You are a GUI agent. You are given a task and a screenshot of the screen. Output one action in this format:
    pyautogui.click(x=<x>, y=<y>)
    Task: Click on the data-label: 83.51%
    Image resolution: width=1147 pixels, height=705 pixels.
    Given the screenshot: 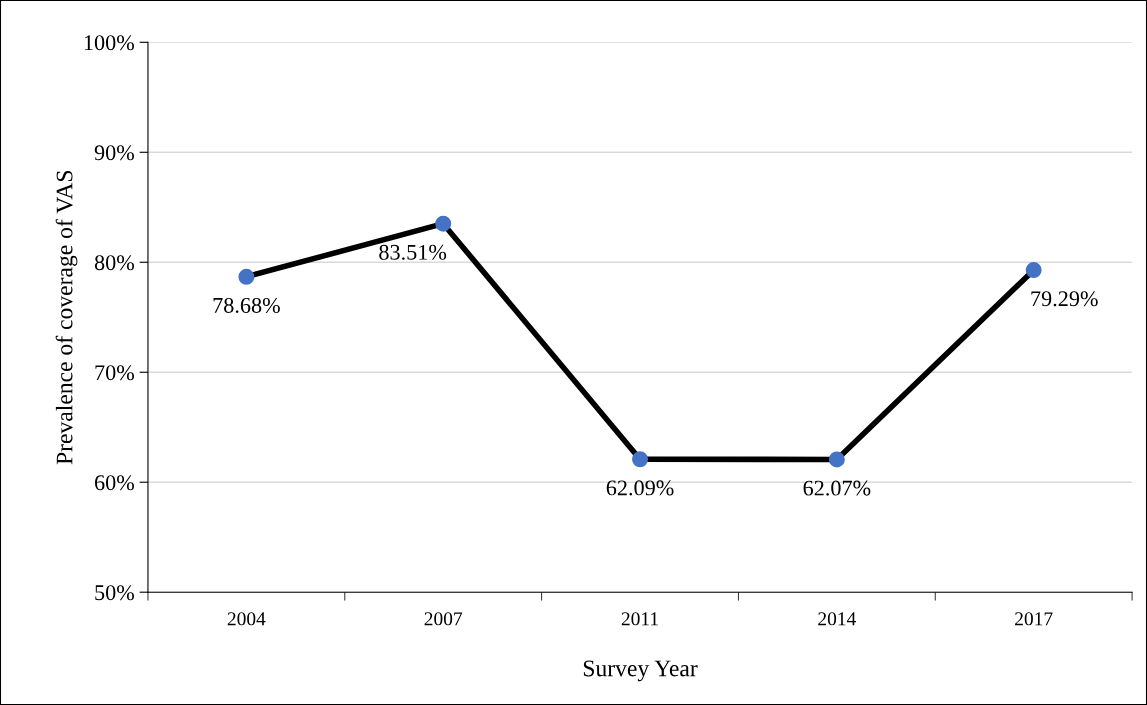 What is the action you would take?
    pyautogui.click(x=413, y=252)
    